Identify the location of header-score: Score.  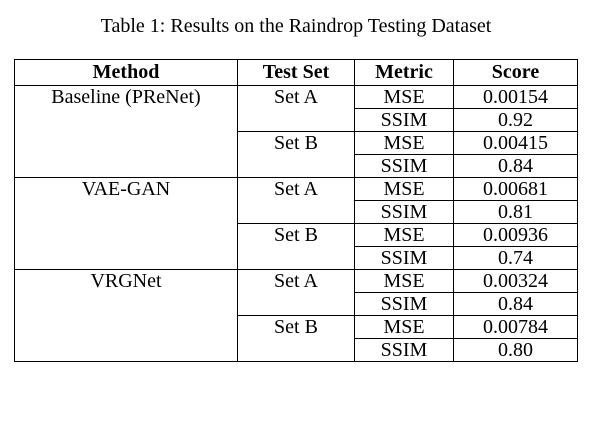
(515, 72).